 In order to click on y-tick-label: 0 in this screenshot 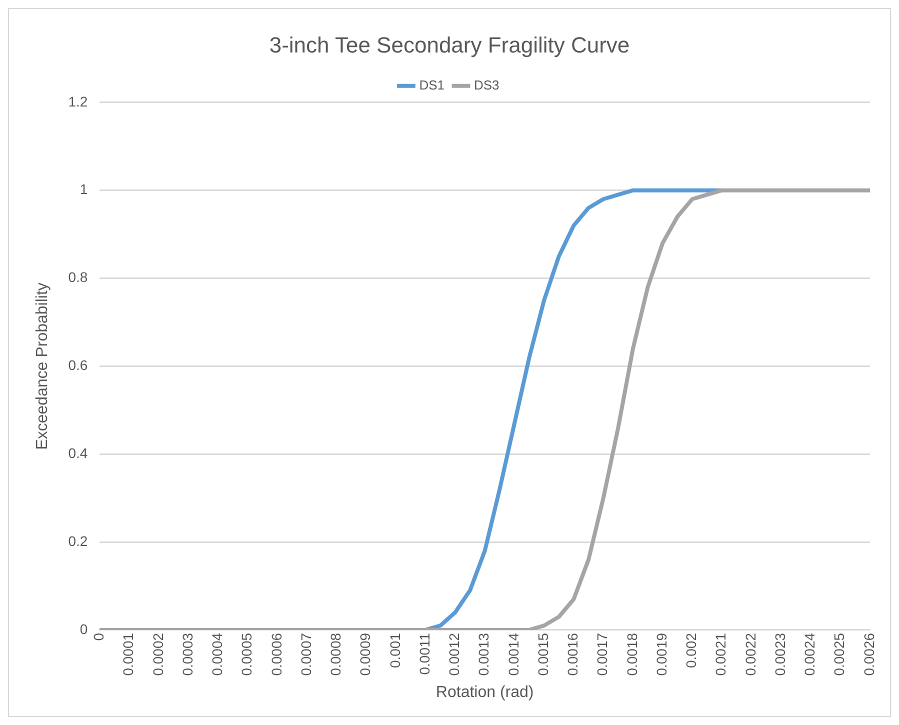, I will do `click(84, 628)`.